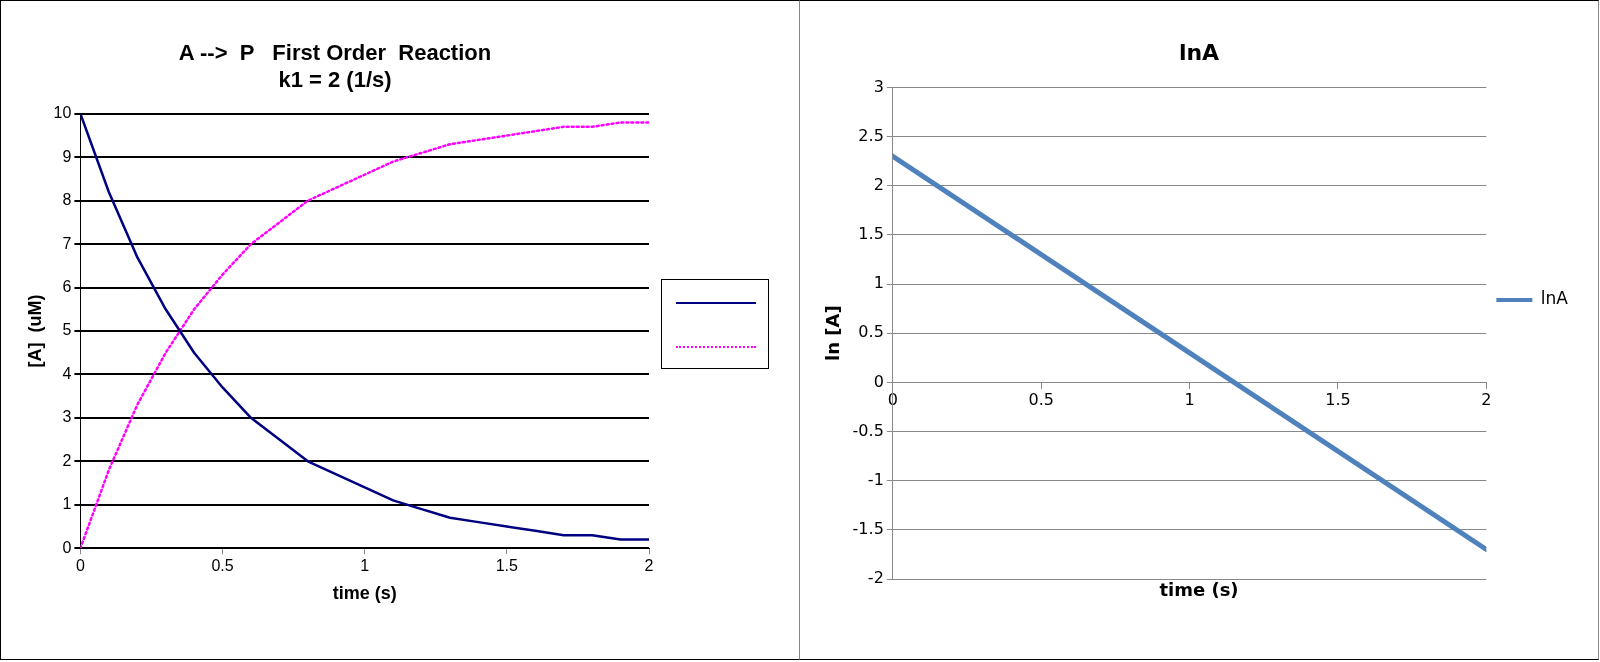  Describe the element at coordinates (868, 430) in the screenshot. I see `y-tick-label: -0.5` at that location.